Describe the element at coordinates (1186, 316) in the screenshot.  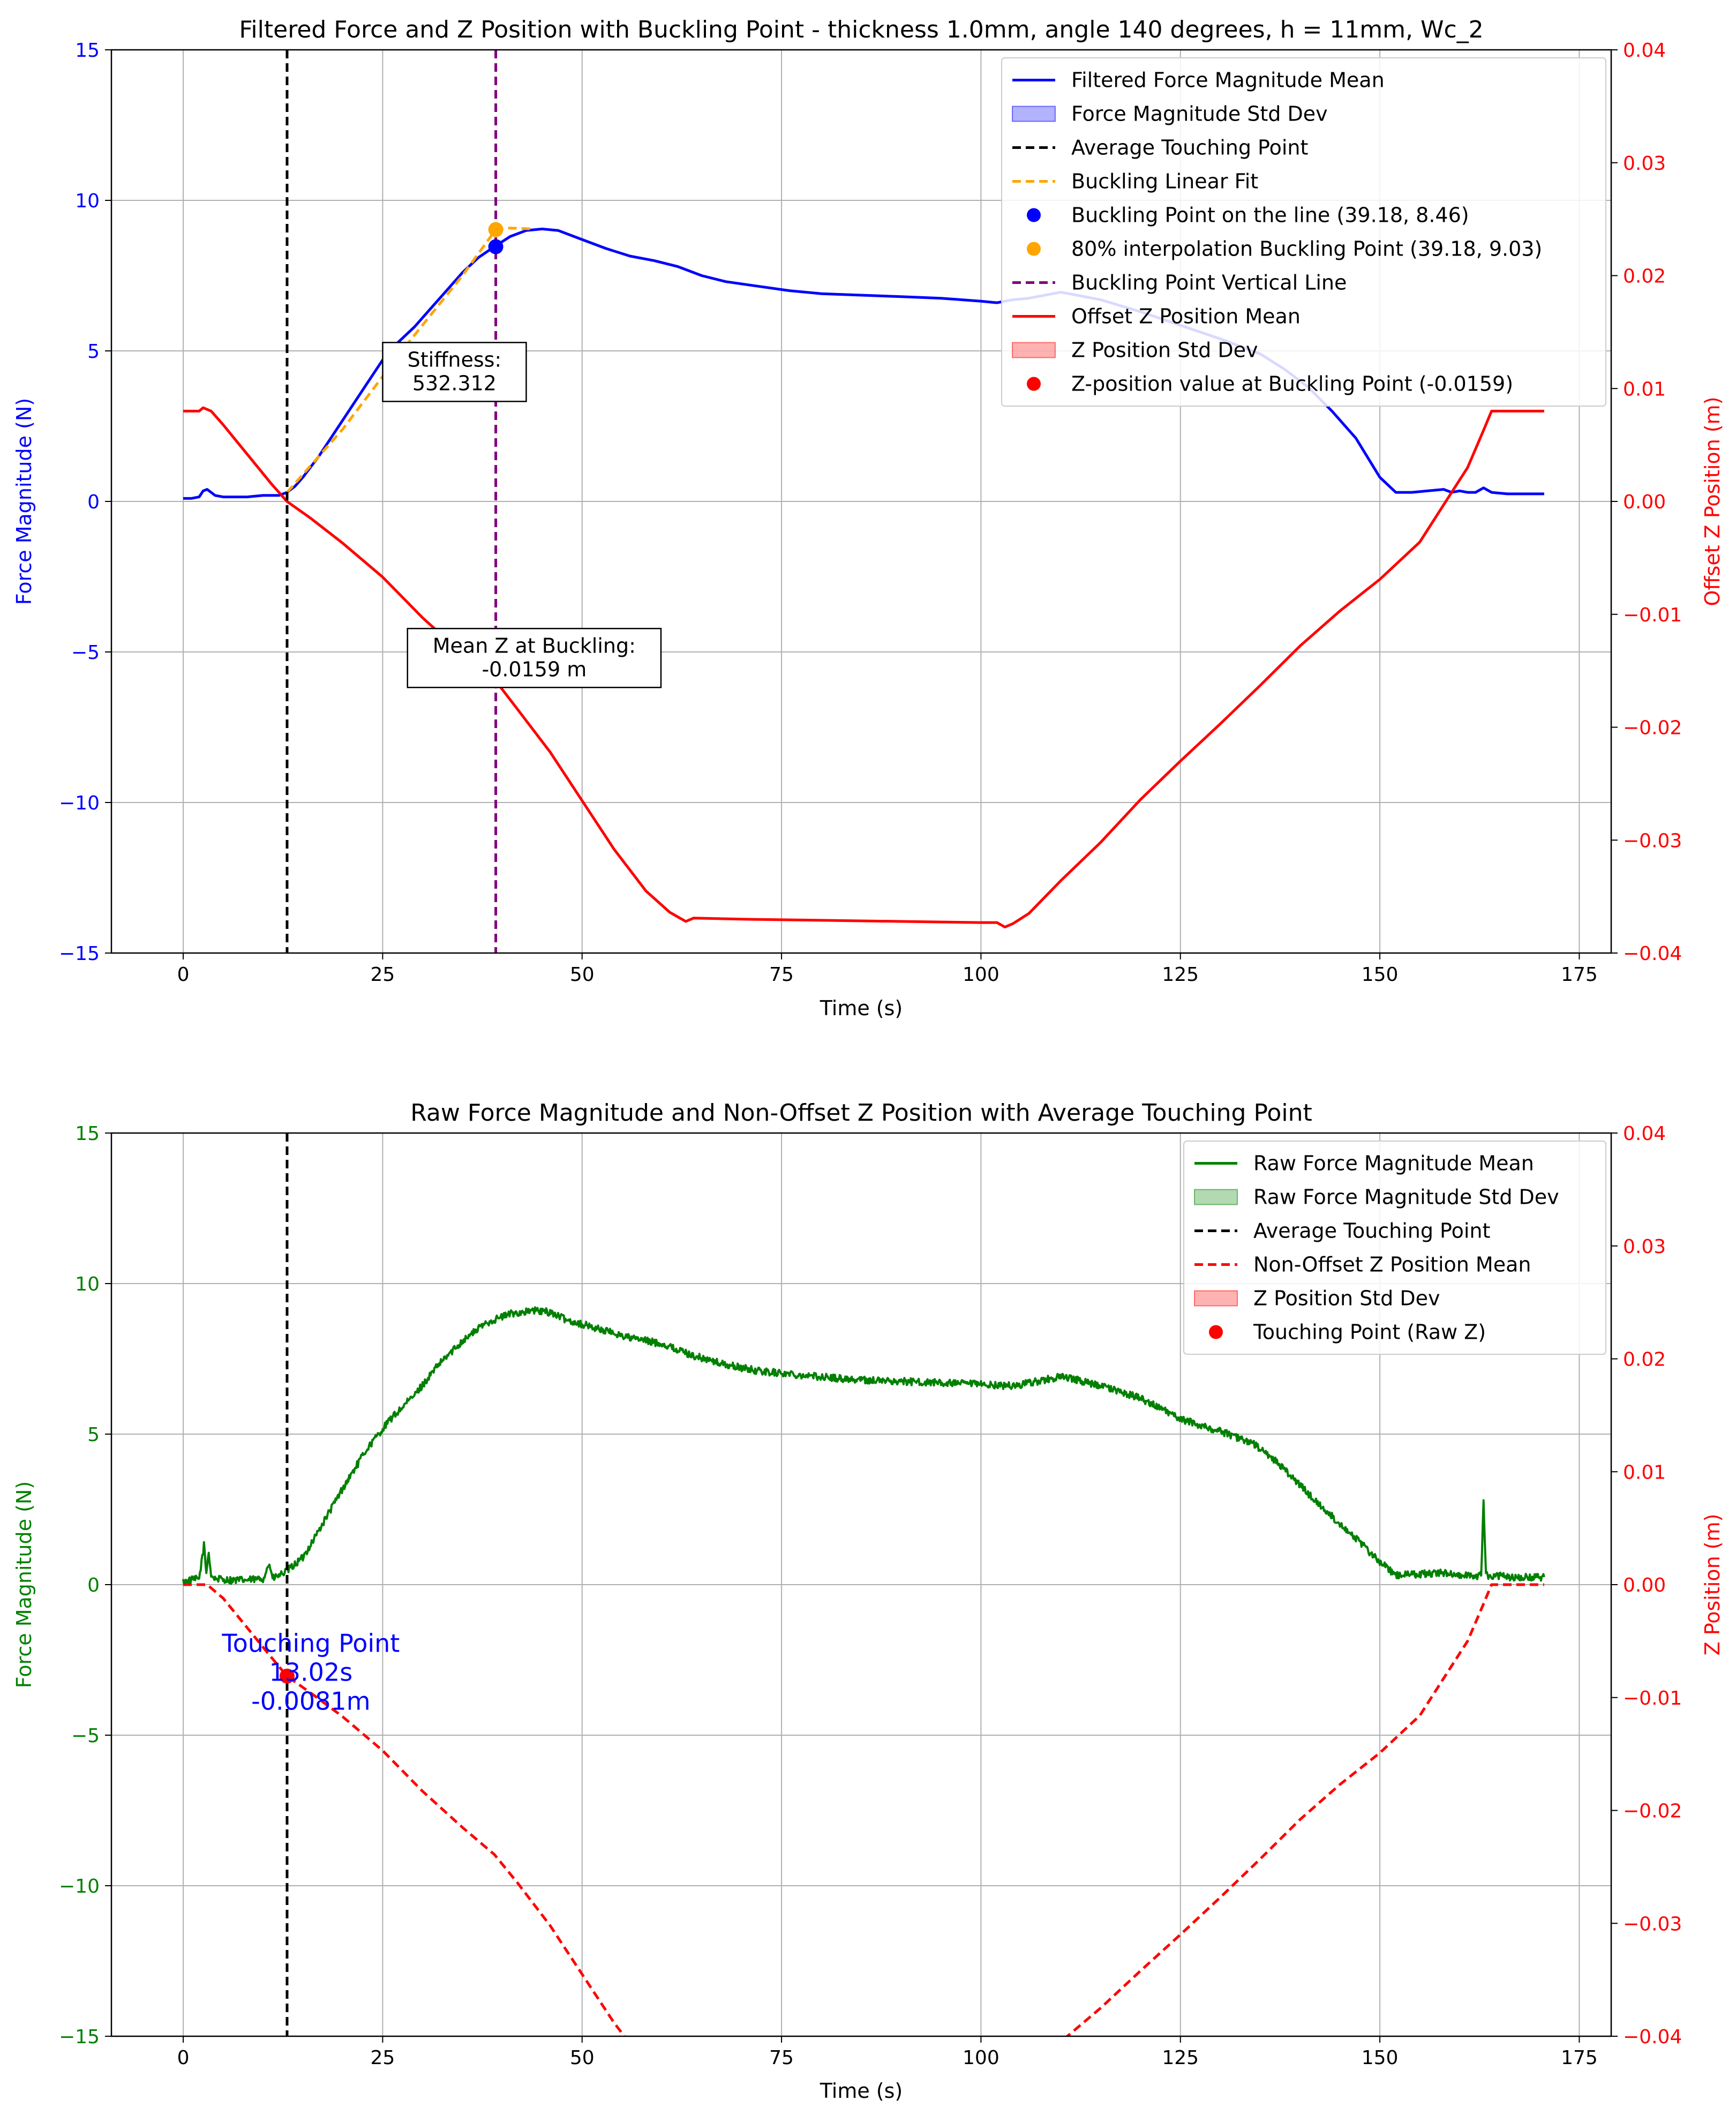
I see `legend-label: Offset Z Position Mean` at that location.